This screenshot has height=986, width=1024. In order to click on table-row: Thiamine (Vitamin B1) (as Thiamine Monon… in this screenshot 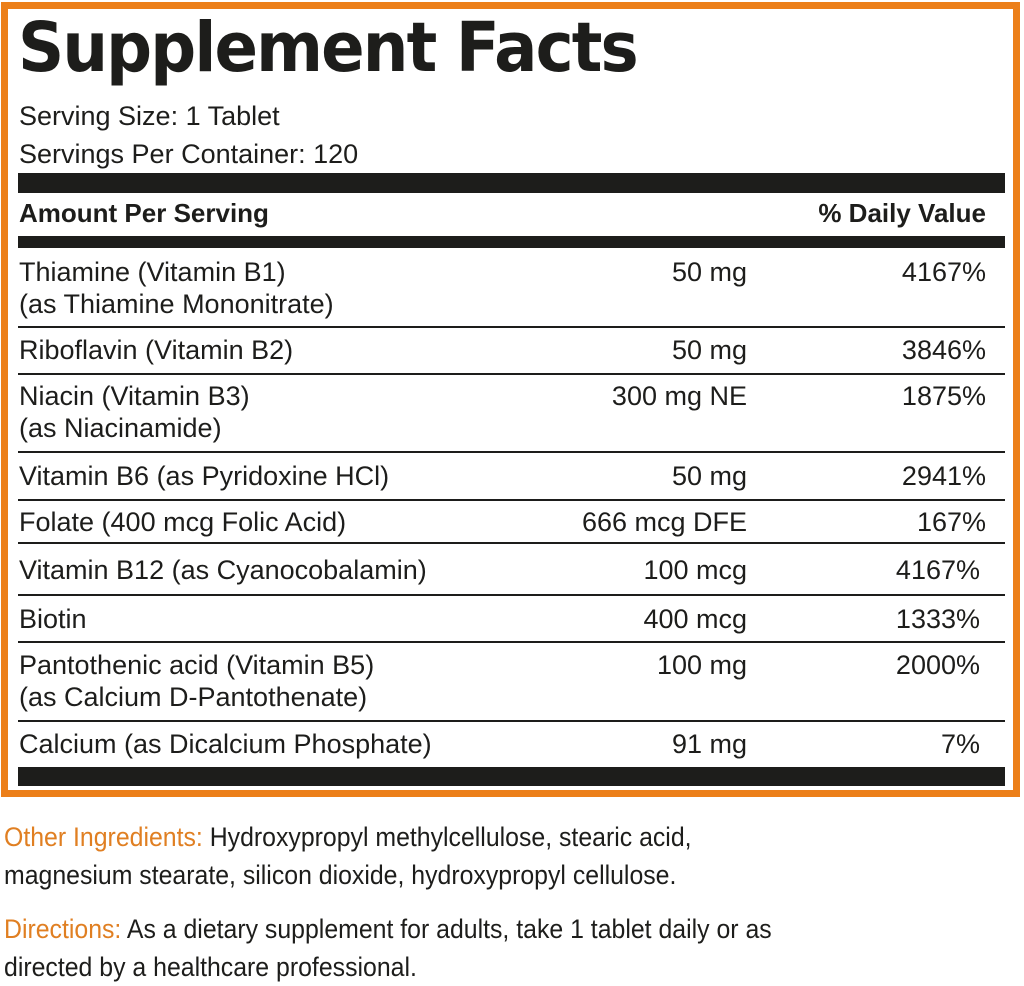, I will do `click(511, 288)`.